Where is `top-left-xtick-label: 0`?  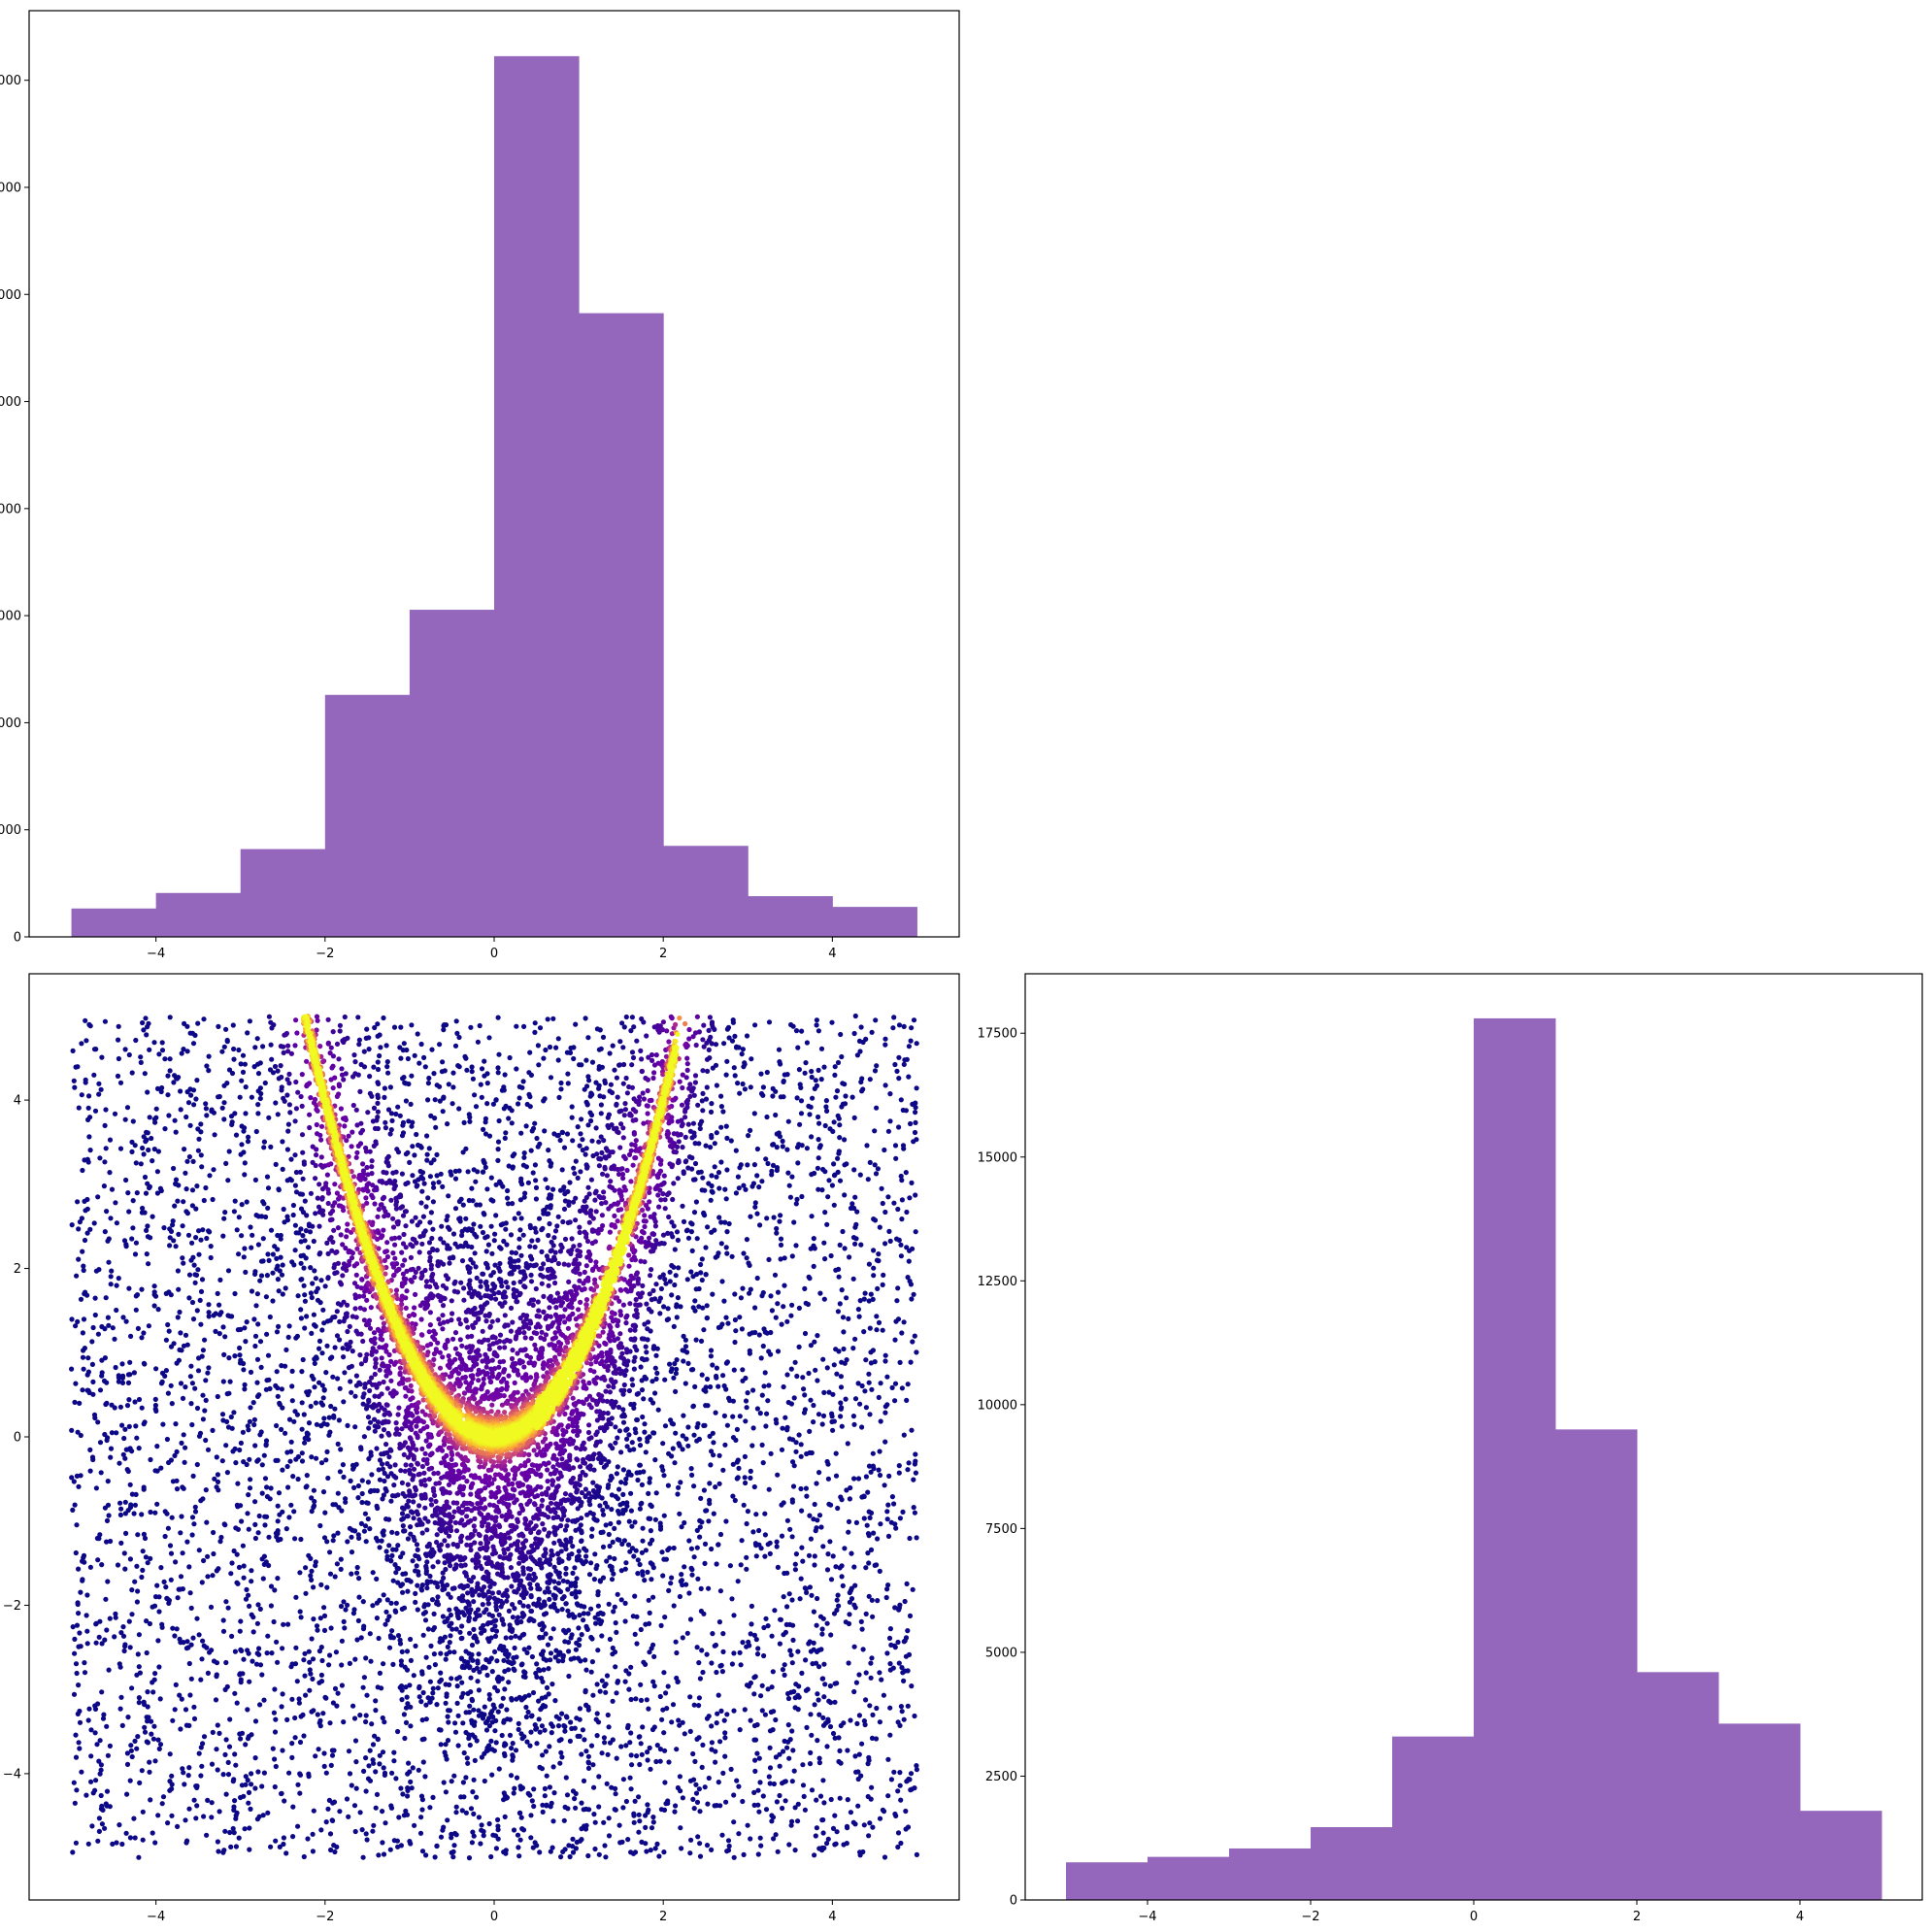 top-left-xtick-label: 0 is located at coordinates (494, 954).